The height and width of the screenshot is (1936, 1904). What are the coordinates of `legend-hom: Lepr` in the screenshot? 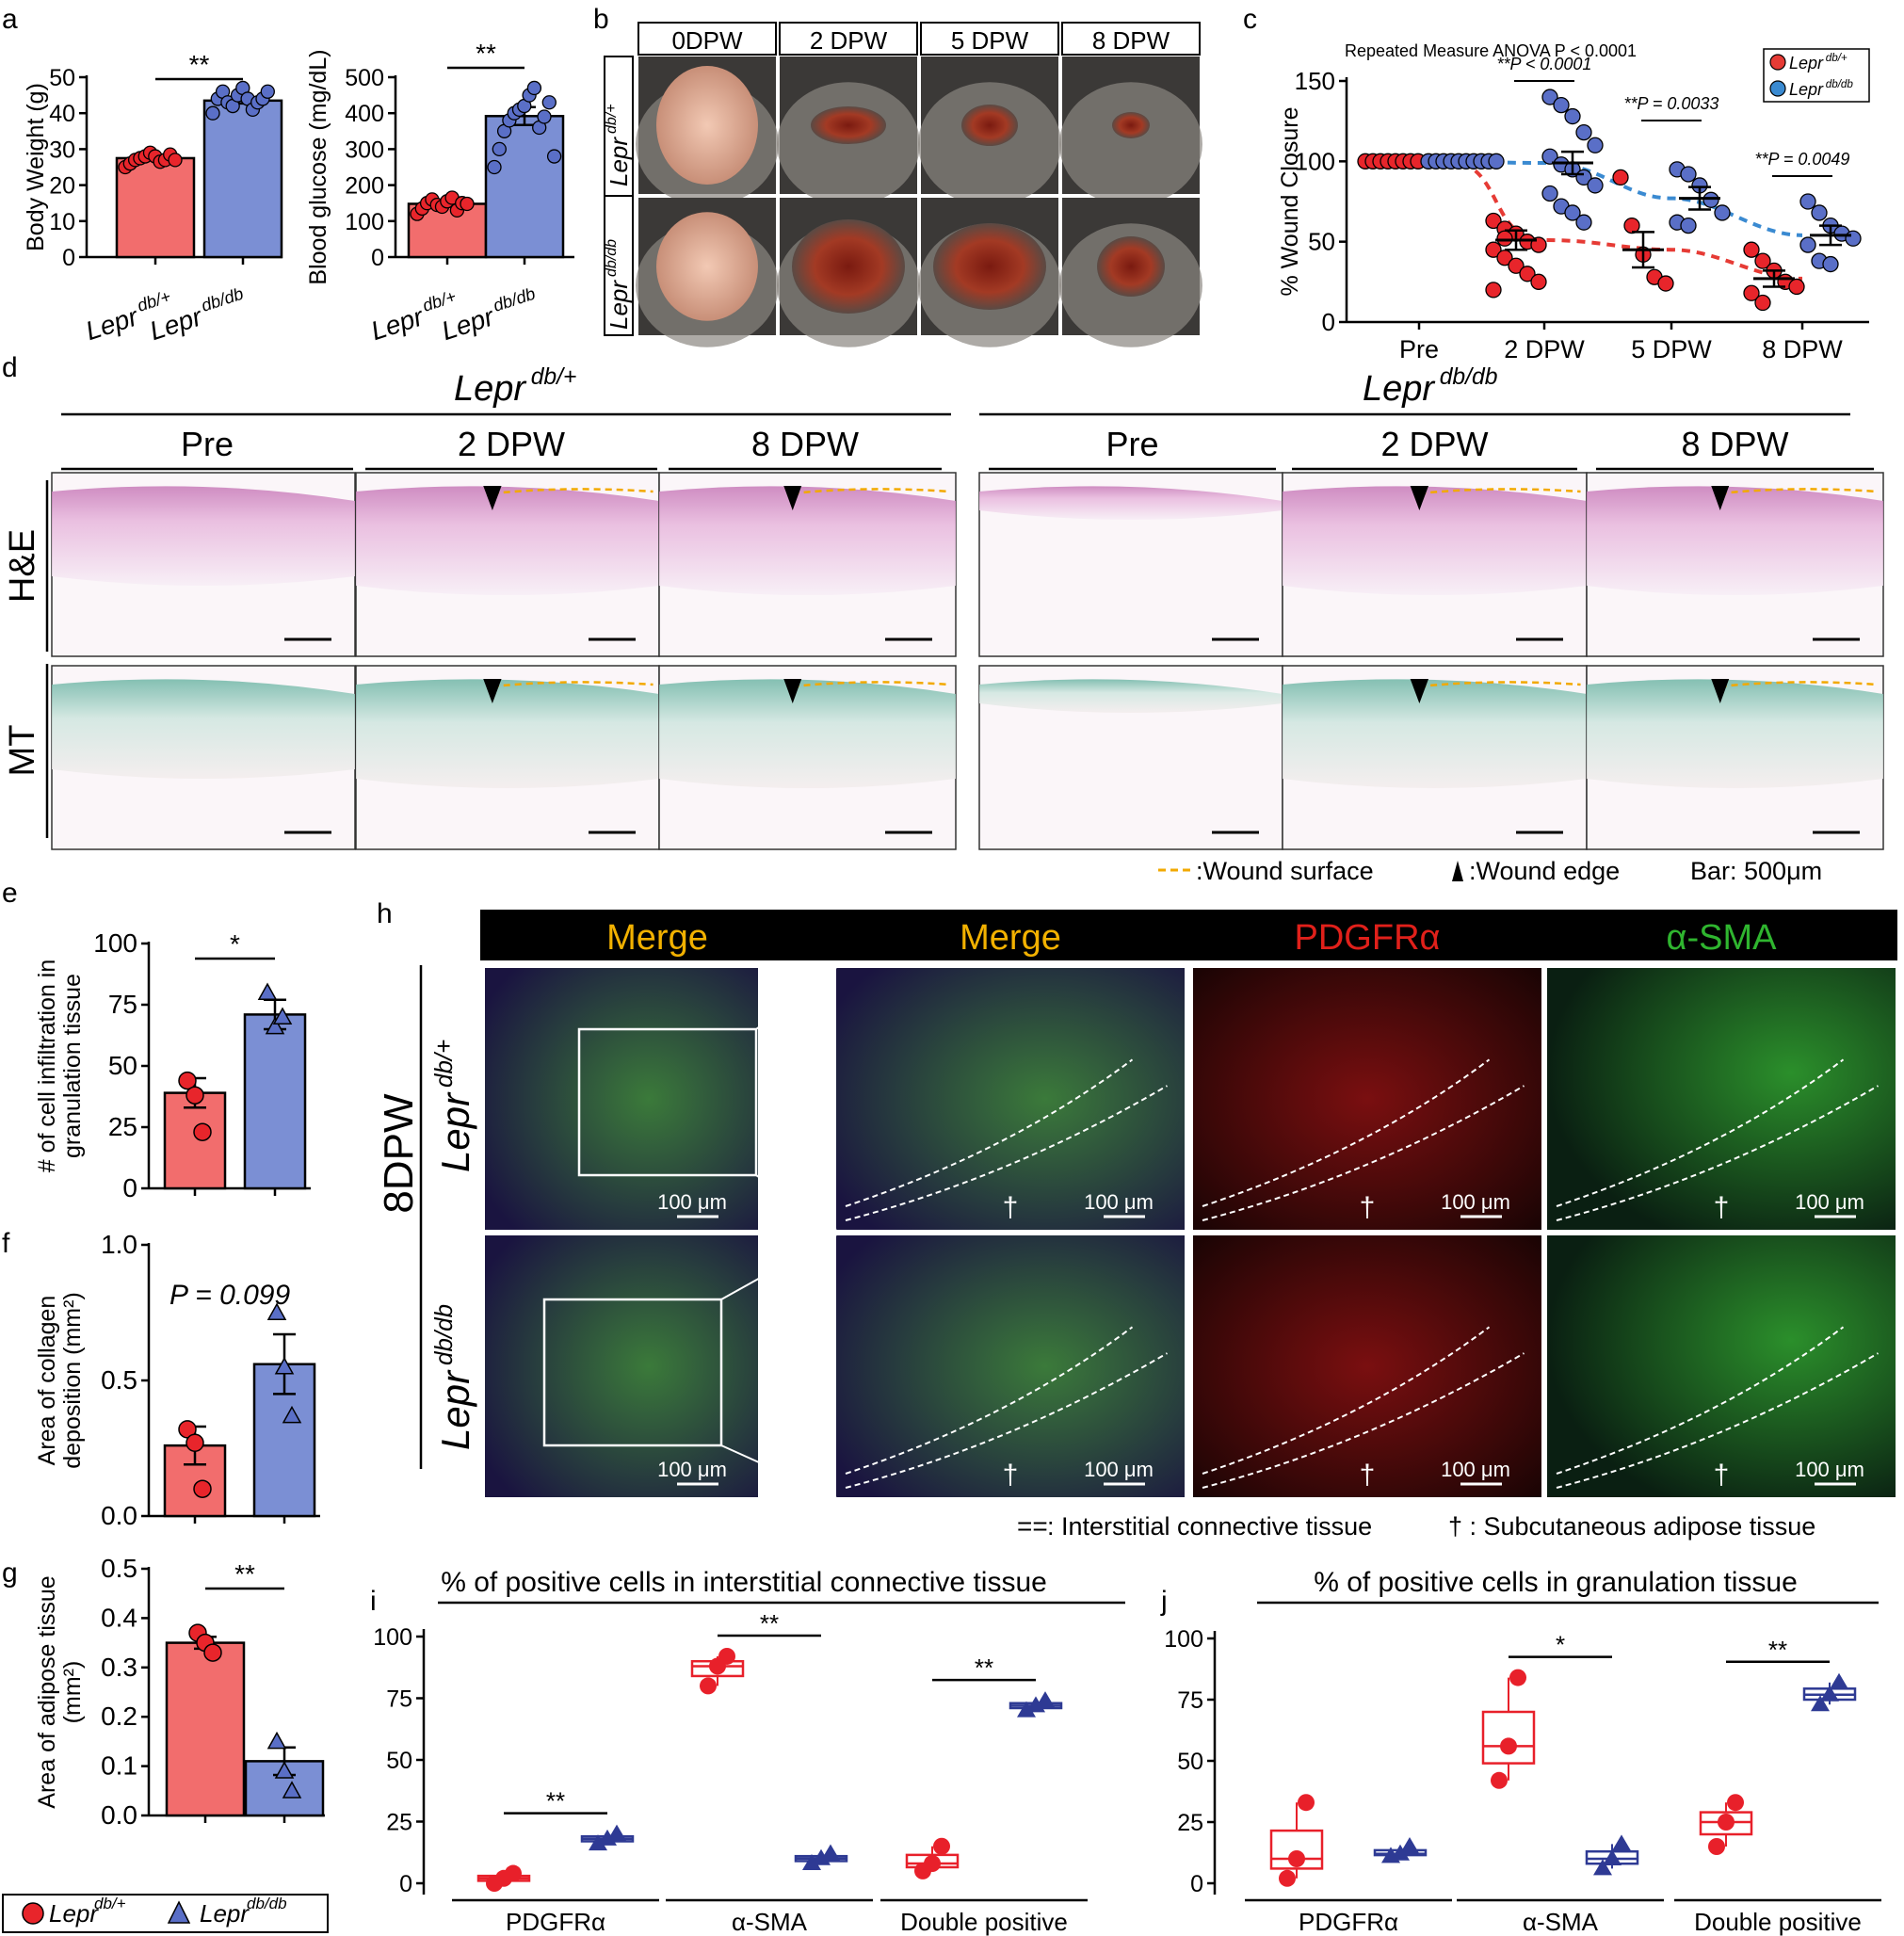 It's located at (225, 1913).